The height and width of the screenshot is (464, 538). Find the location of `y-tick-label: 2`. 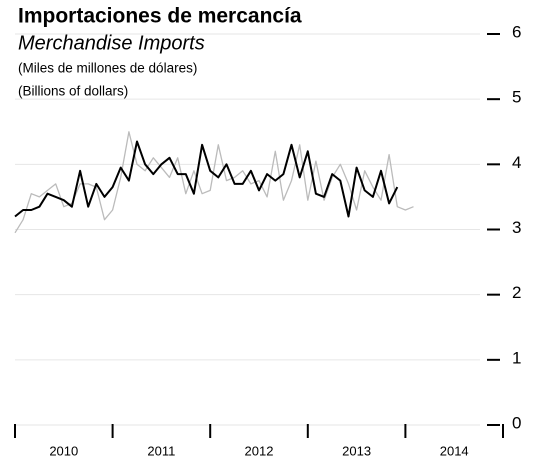

y-tick-label: 2 is located at coordinates (516, 292).